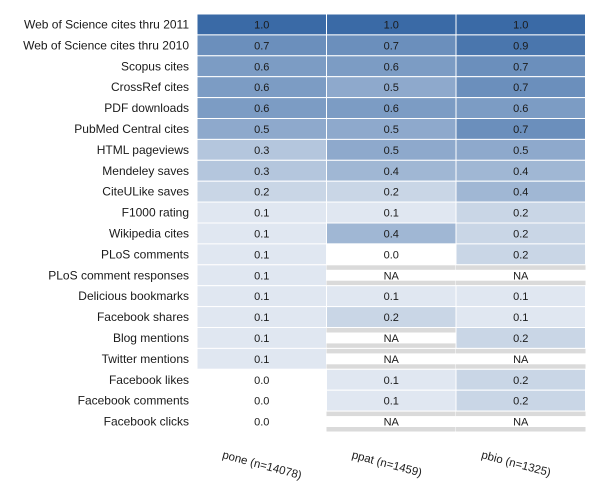 The image size is (600, 500). I want to click on column-labels: pone (n=14078) ppat (n=1459) pbio (n=1325), so click(386, 465).